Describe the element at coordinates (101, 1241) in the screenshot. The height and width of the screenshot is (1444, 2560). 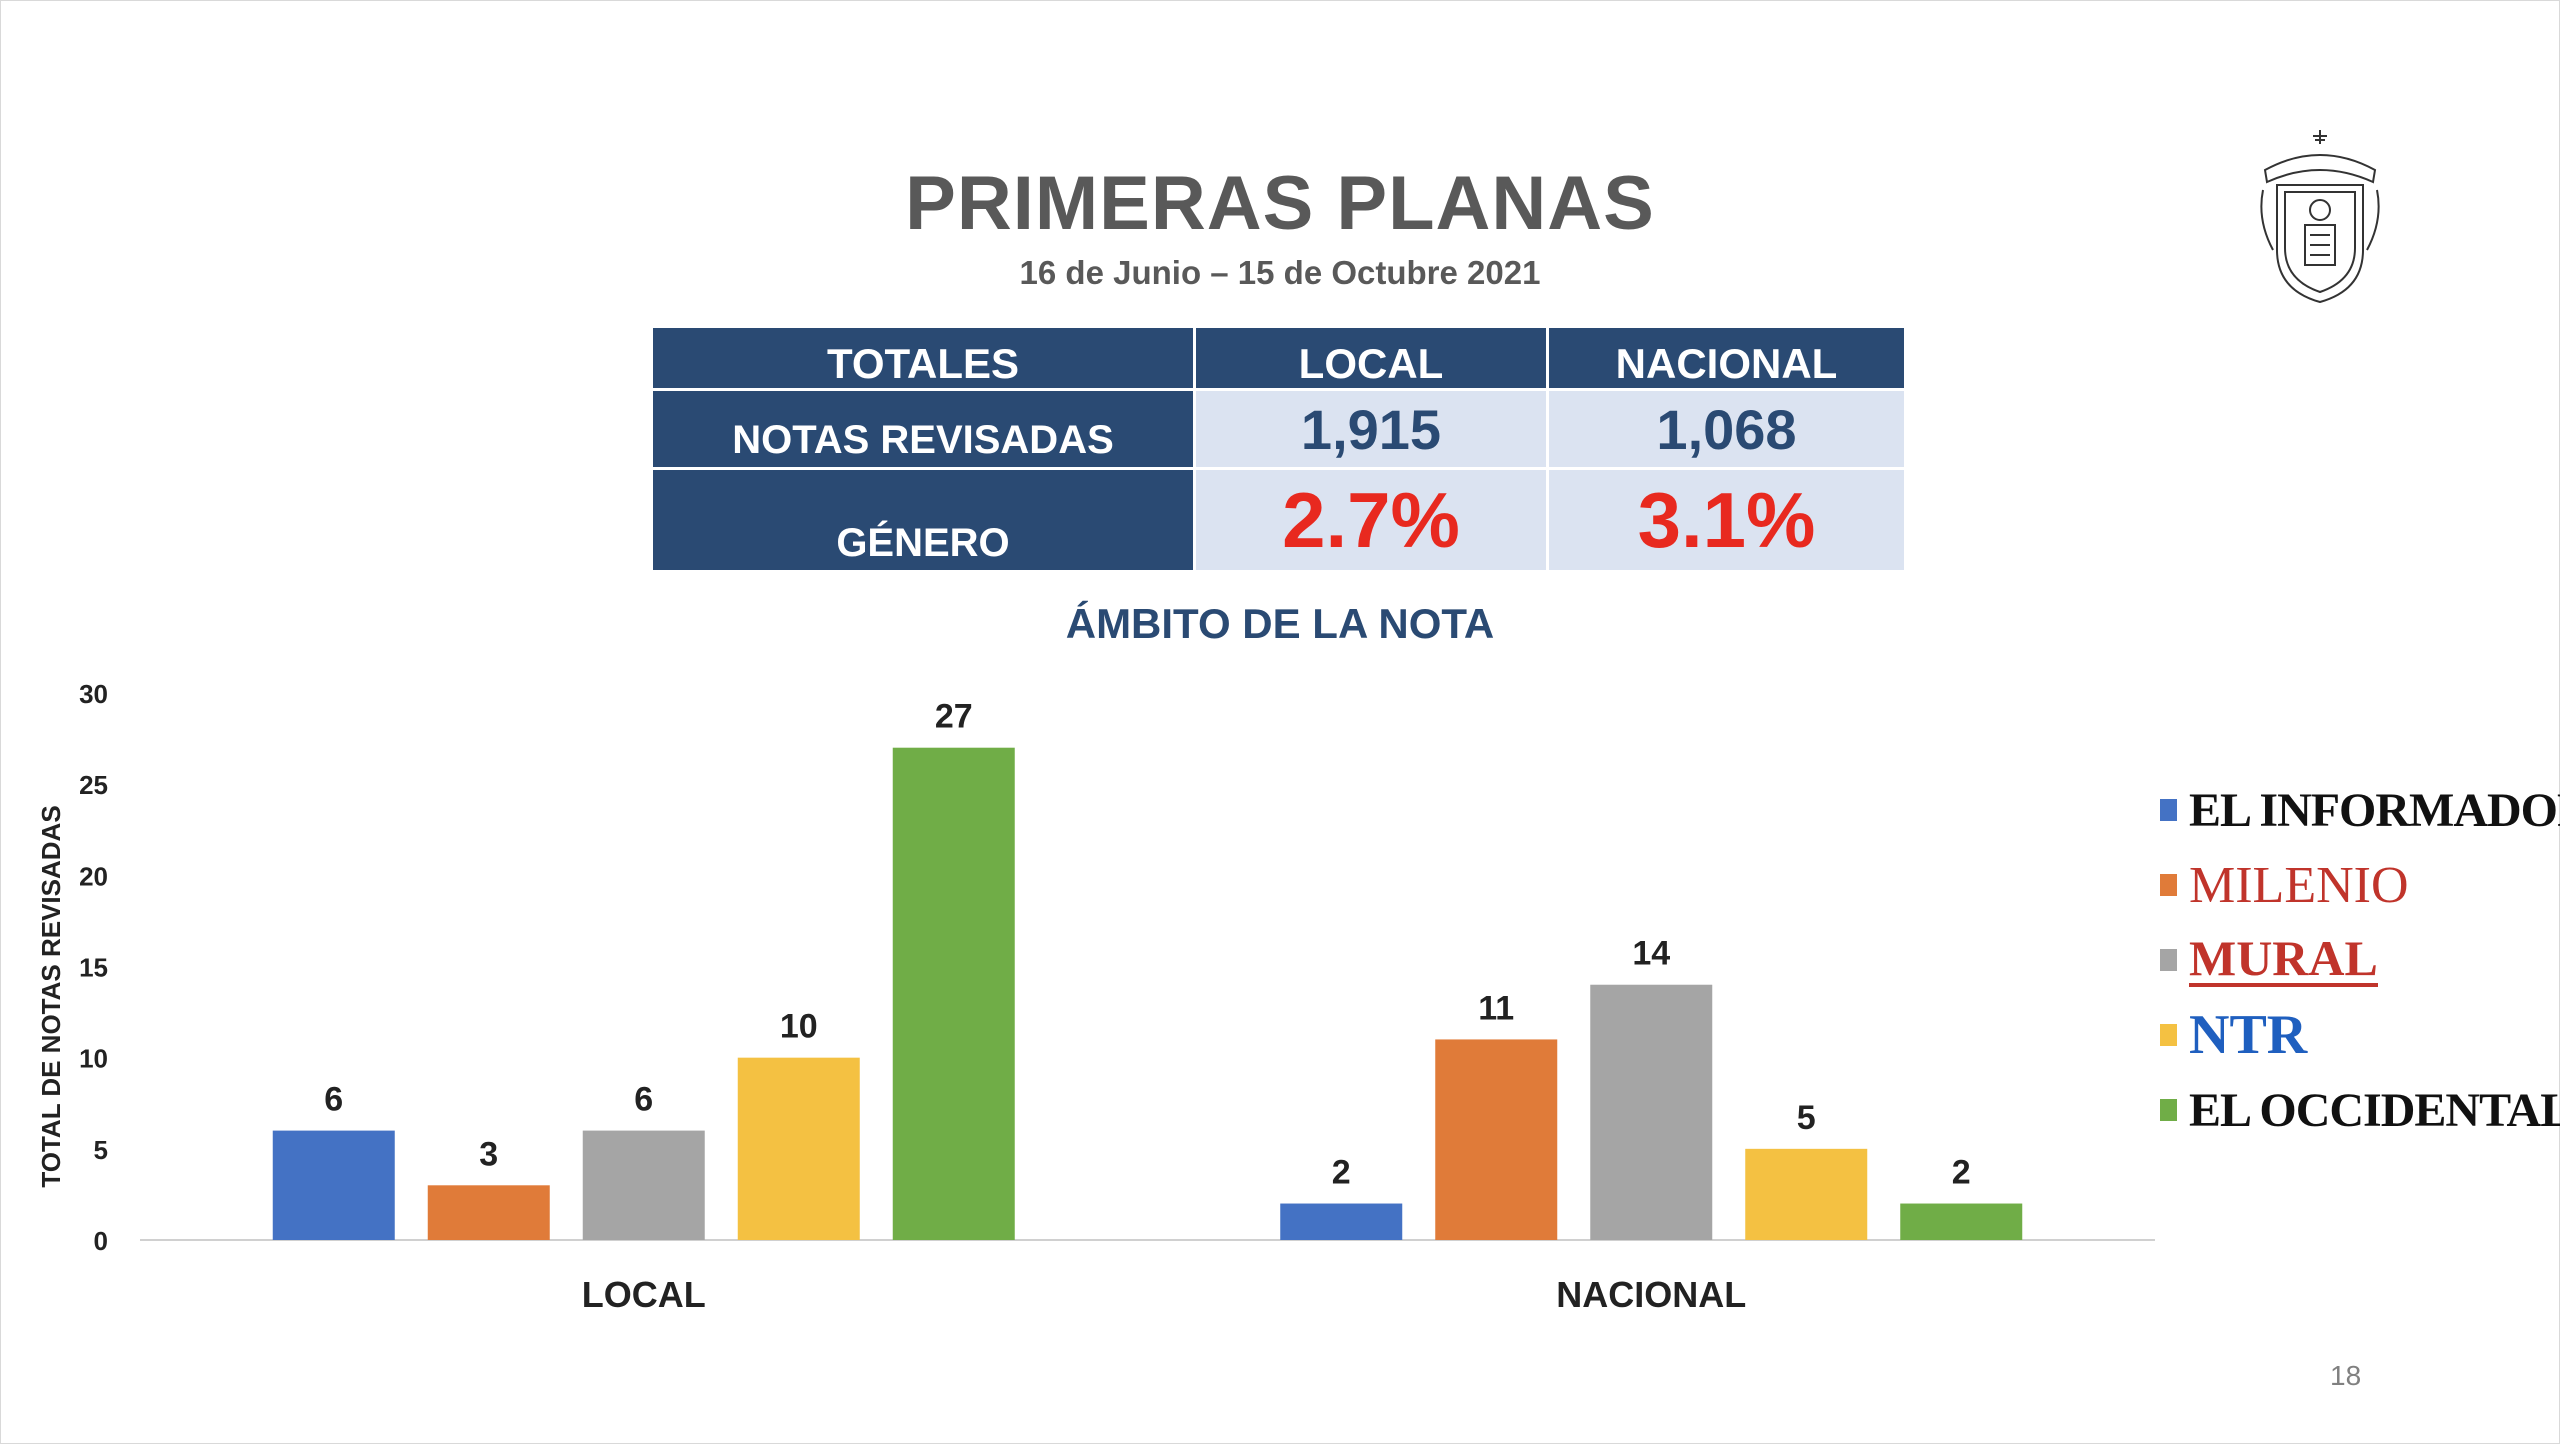
I see `y-tick-label: 0` at that location.